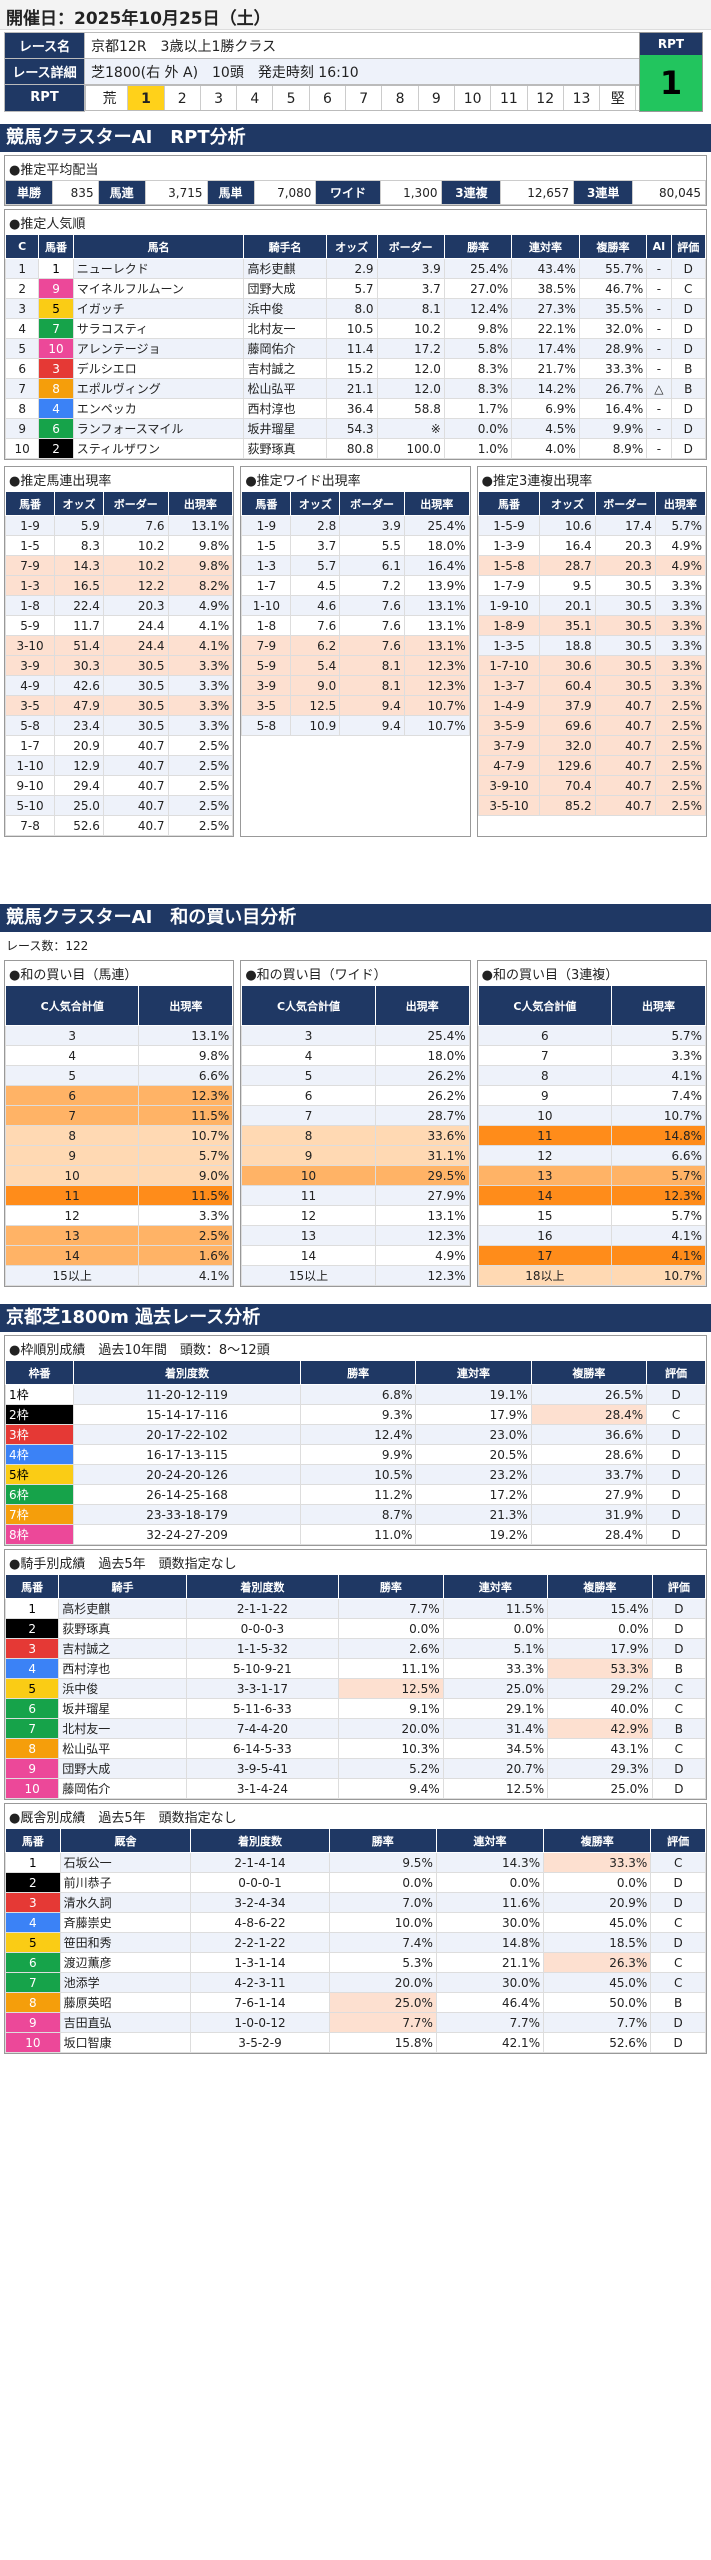  I want to click on table-cell: 24.4, so click(135, 645).